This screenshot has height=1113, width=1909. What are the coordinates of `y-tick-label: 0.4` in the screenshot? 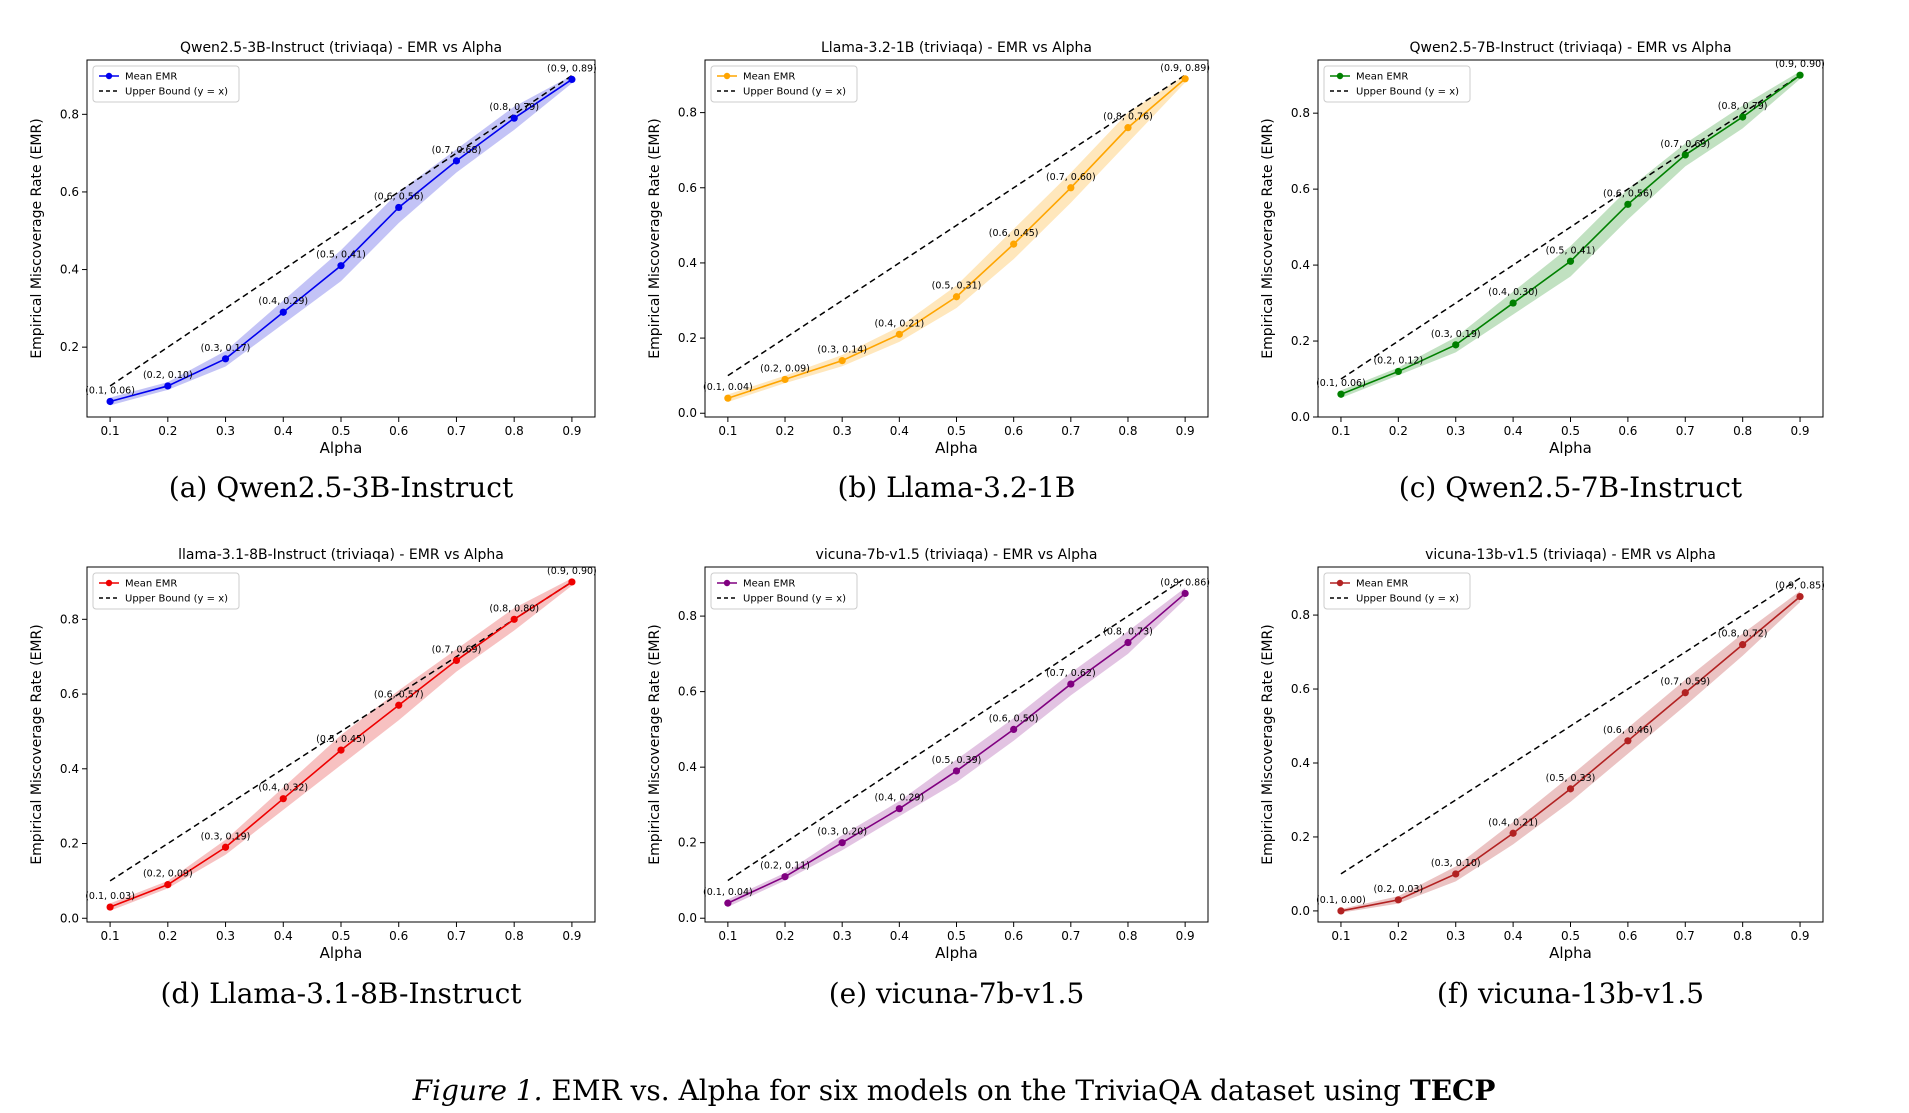 It's located at (69, 270).